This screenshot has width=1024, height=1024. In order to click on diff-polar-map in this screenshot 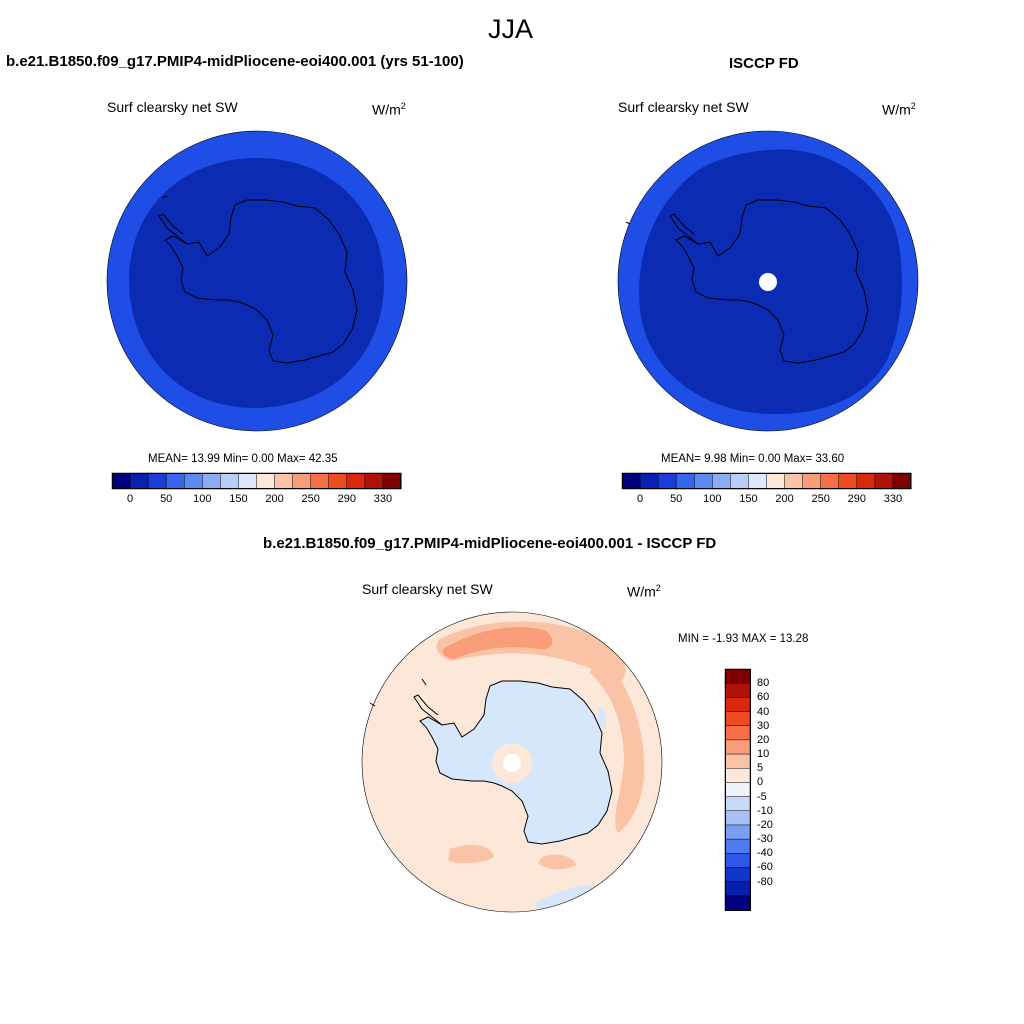, I will do `click(512, 762)`.